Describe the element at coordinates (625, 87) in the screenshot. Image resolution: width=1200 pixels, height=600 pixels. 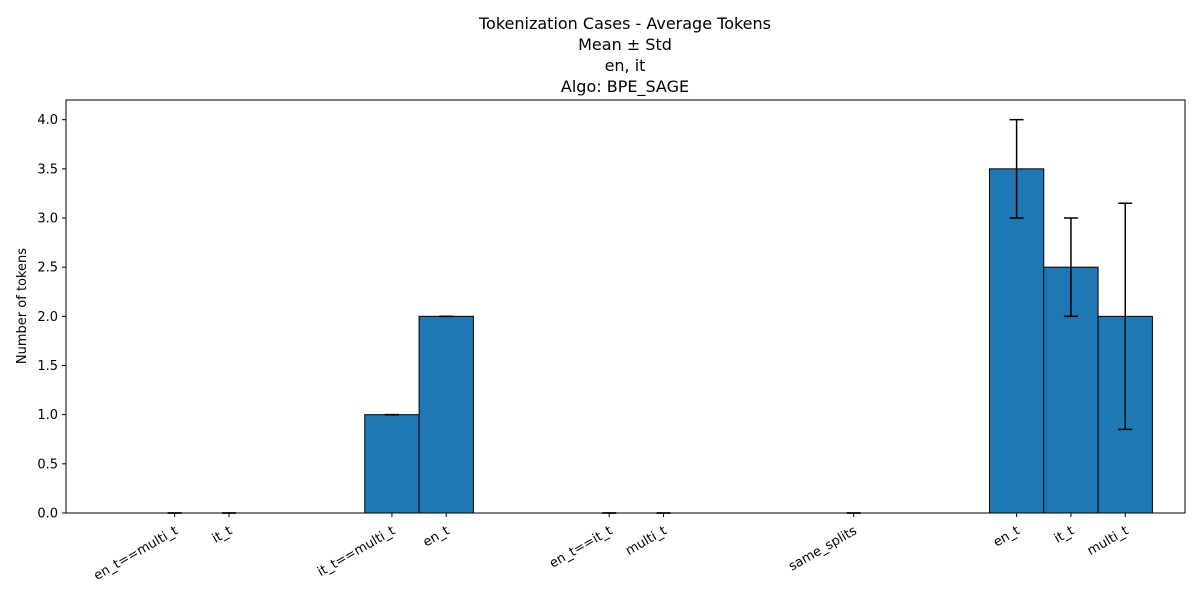
I see `title-line-4: Algo: BPE_SAGE` at that location.